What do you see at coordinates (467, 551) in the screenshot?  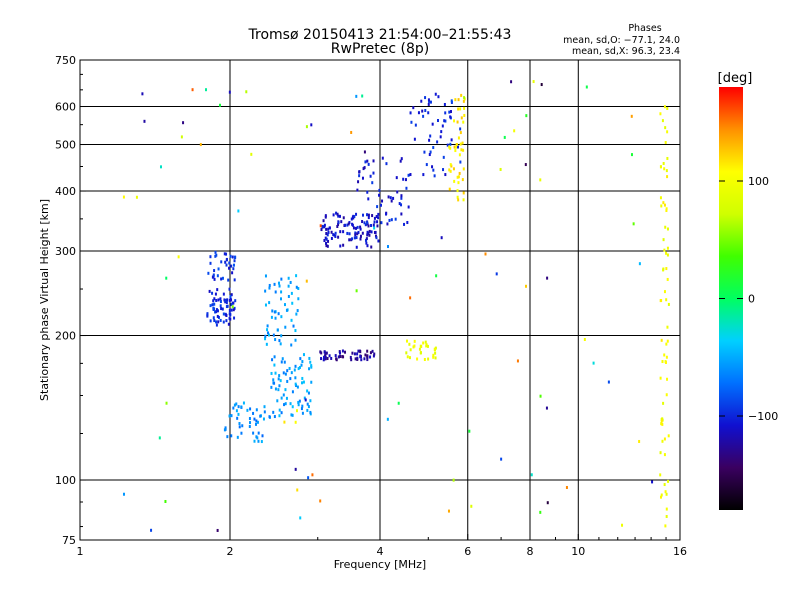 I see `x-tick-label: 6` at bounding box center [467, 551].